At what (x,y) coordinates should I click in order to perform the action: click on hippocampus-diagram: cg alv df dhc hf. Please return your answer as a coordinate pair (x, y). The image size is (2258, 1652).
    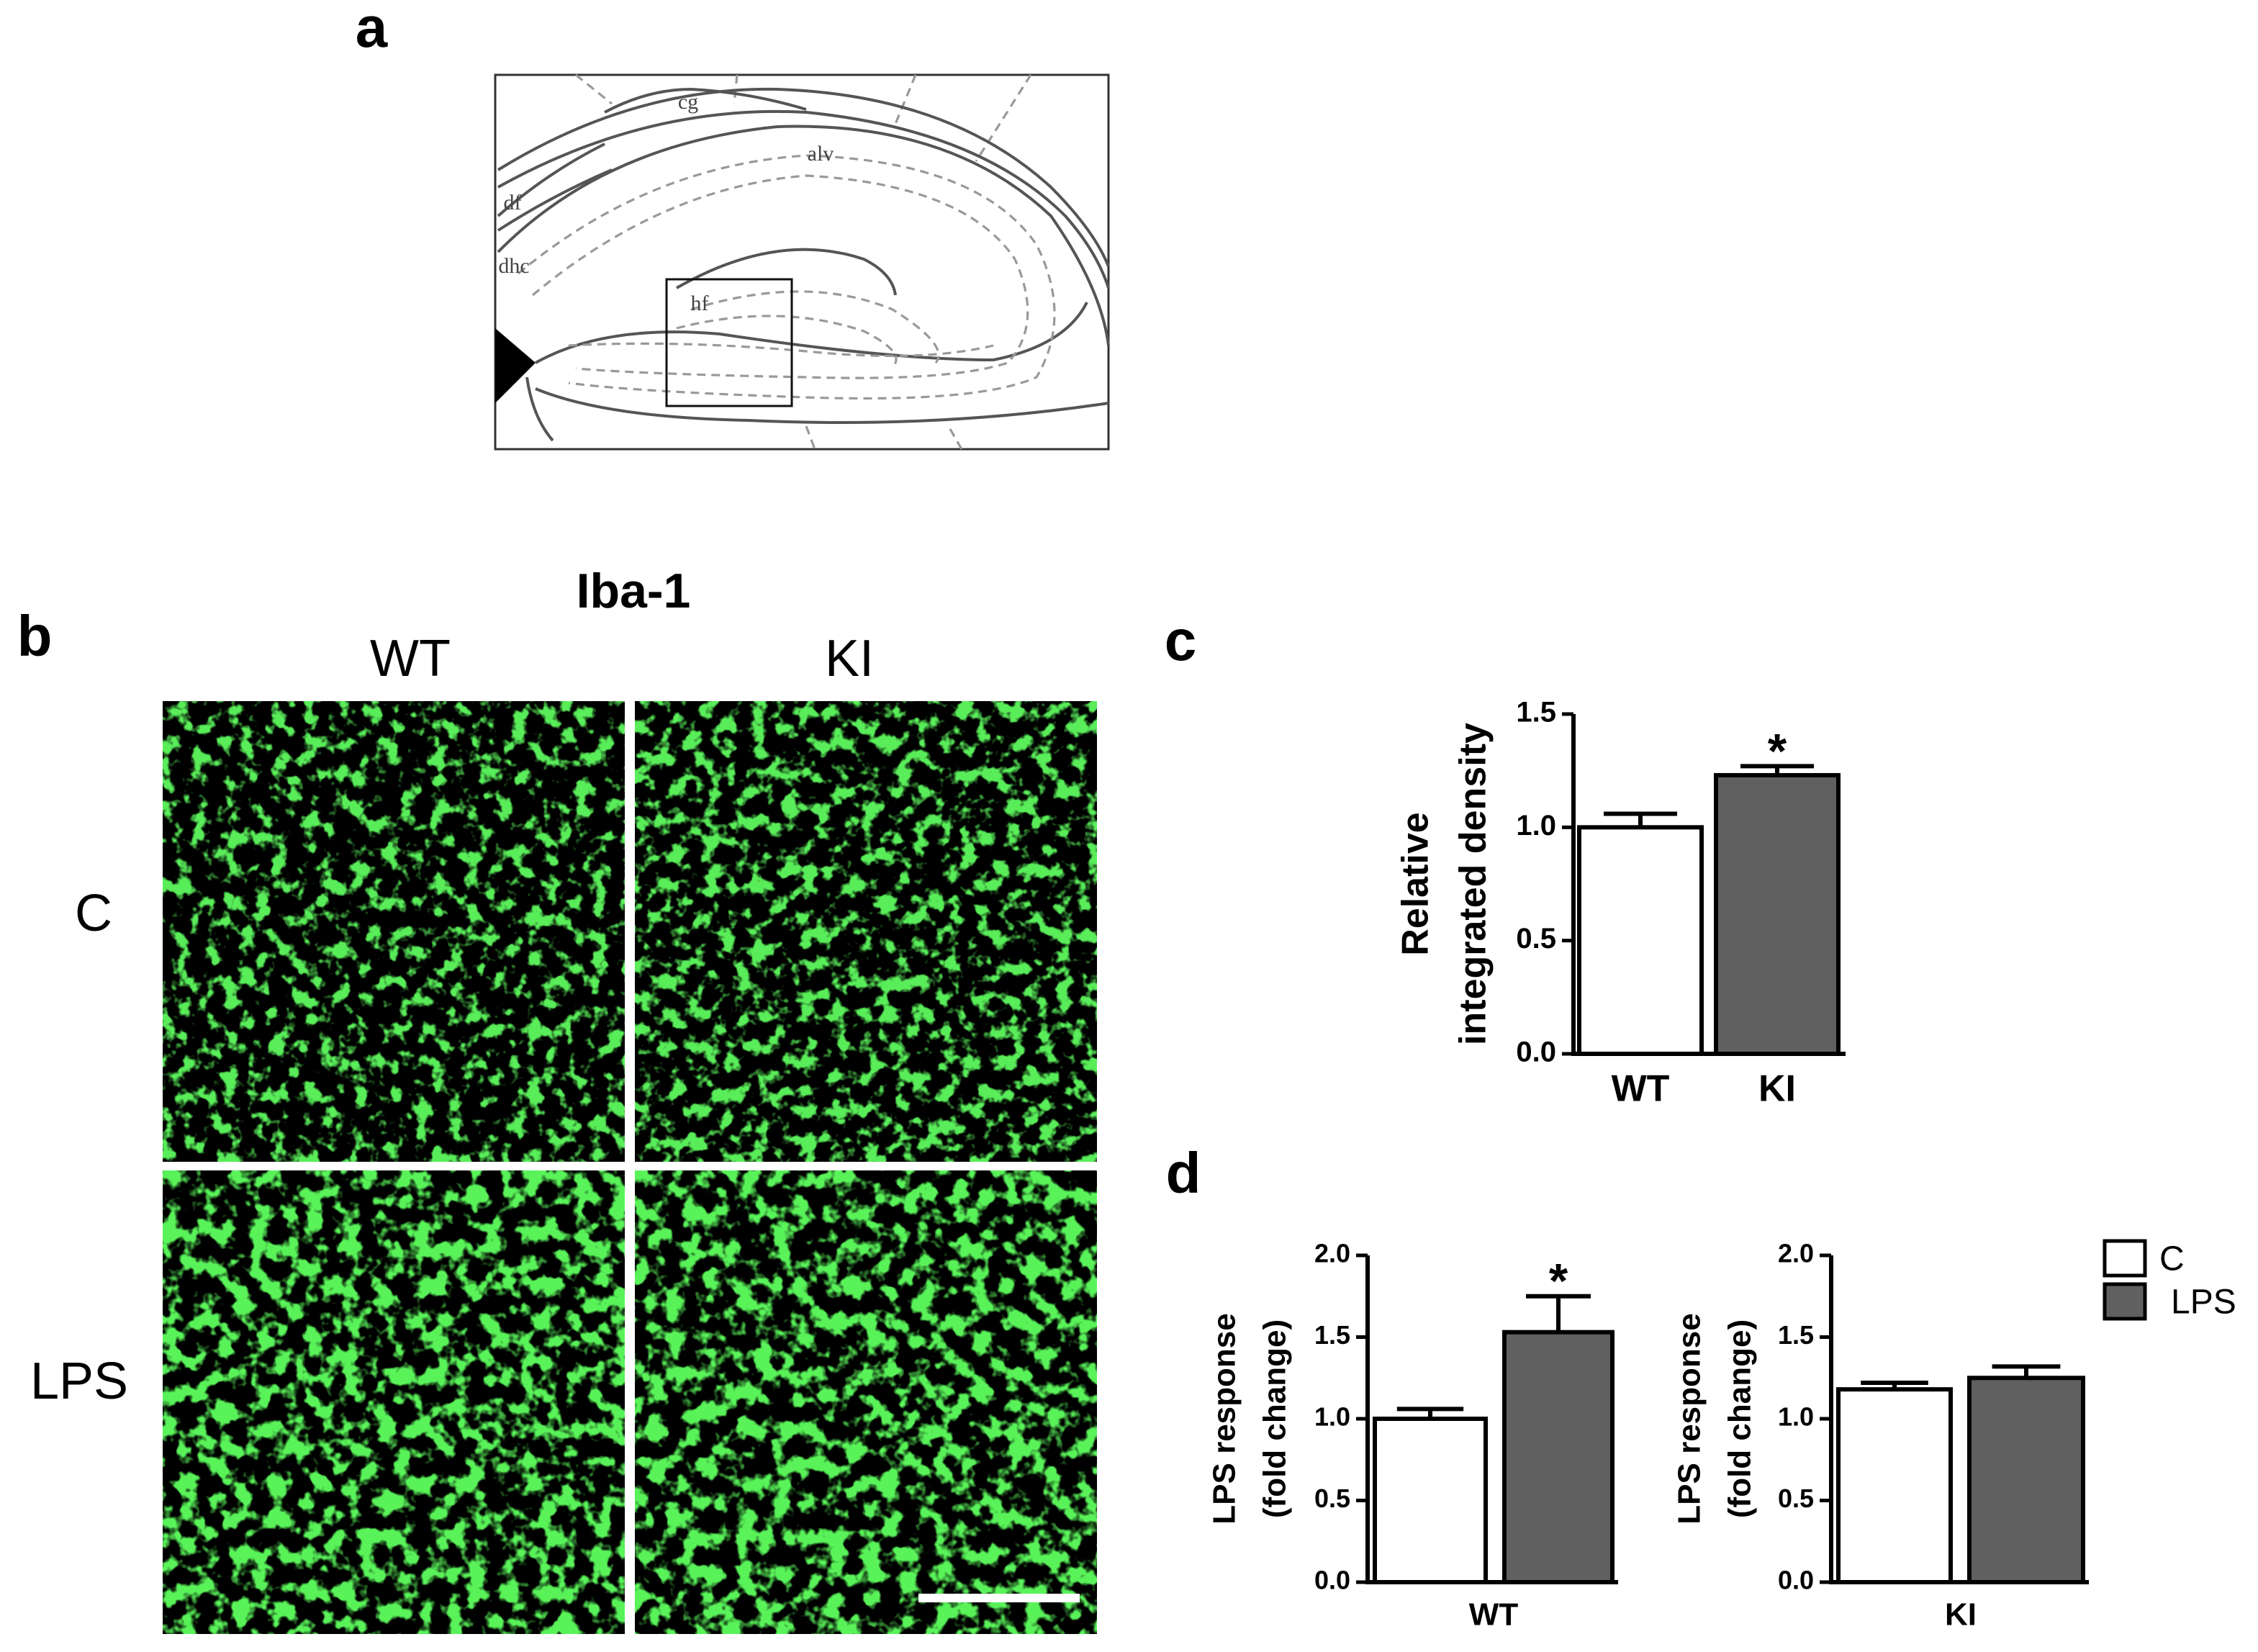
    Looking at the image, I should click on (802, 262).